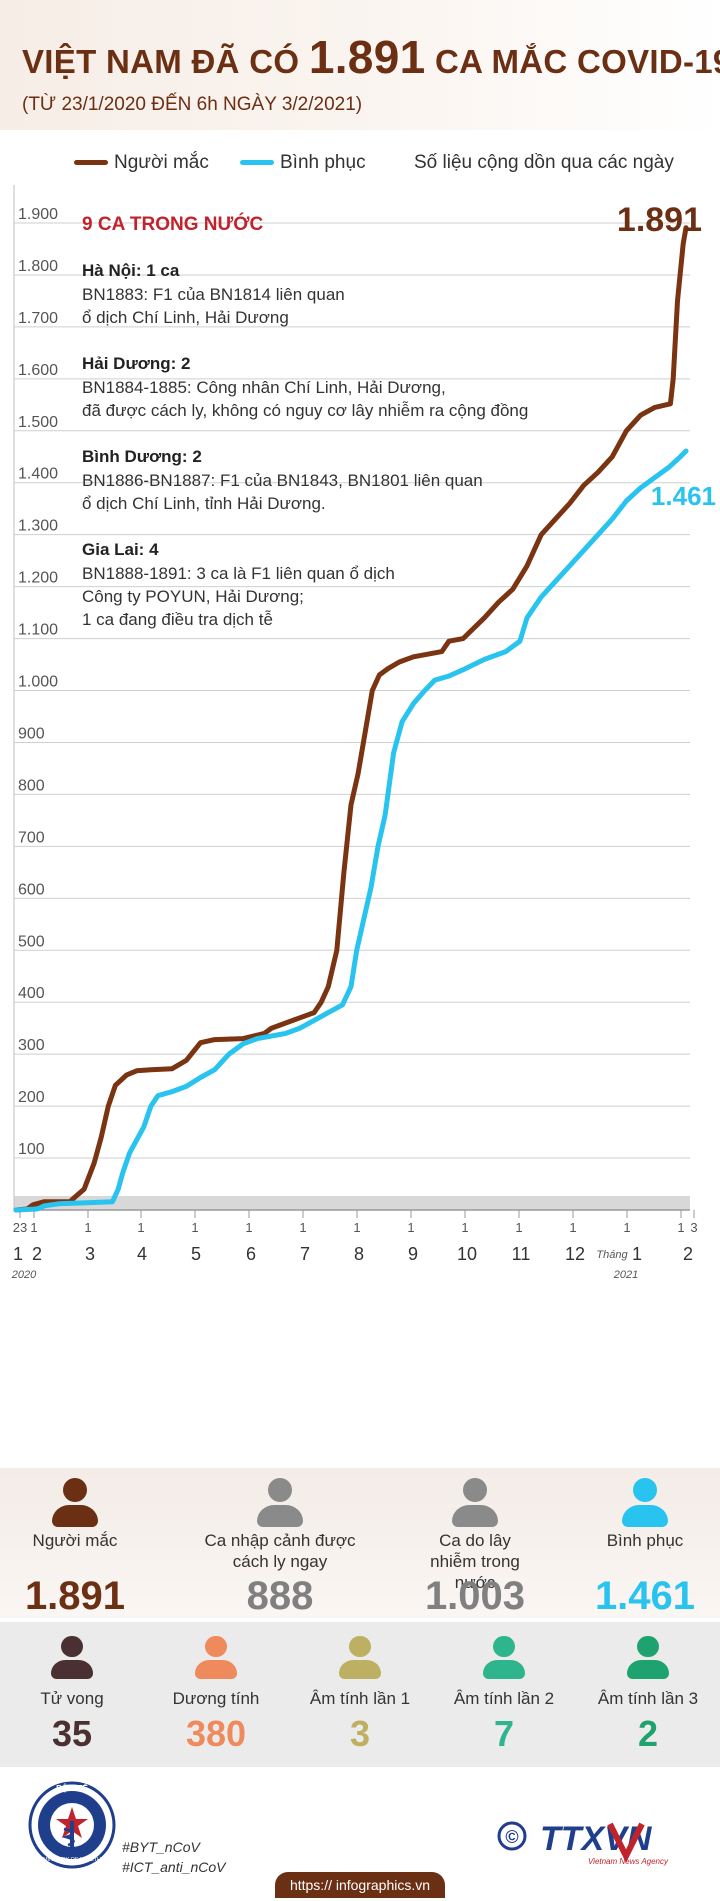 The width and height of the screenshot is (720, 1901). What do you see at coordinates (72, 1860) in the screenshot?
I see `ministry-logo-bottom-text: MINISTRY OF HEALTH` at bounding box center [72, 1860].